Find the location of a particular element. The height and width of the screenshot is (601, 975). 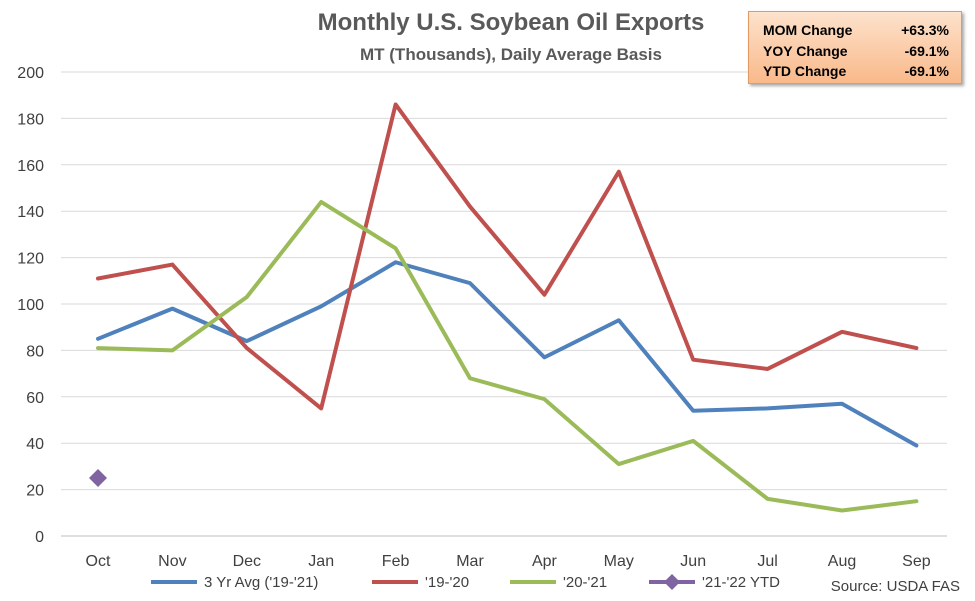

y-tick-label: 200 is located at coordinates (30, 73).